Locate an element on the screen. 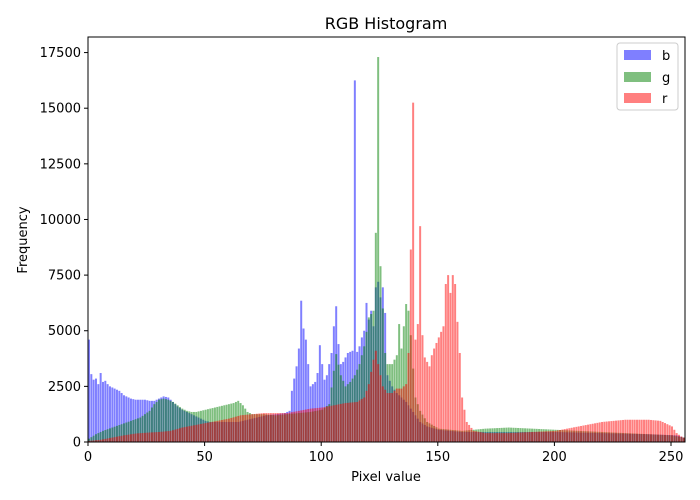 Image resolution: width=700 pixels, height=500 pixels. legend-label-r: r is located at coordinates (665, 99).